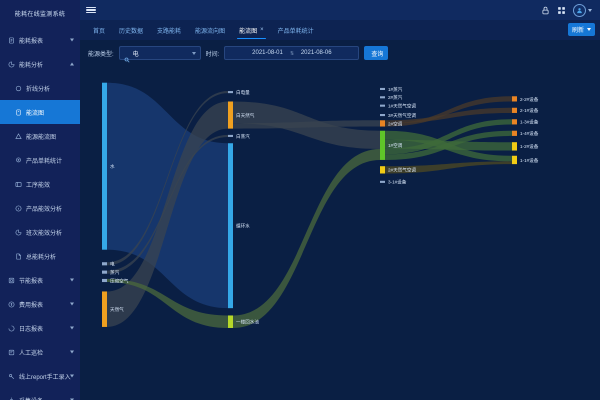 This screenshot has height=400, width=600. I want to click on sidebar-item-14: 线上report手工录入, so click(40, 376).